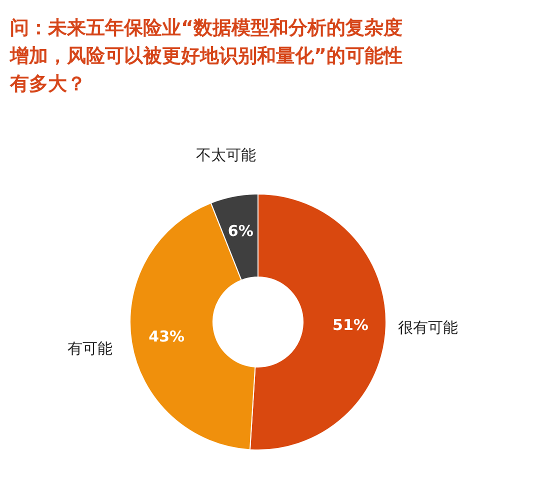 This screenshot has width=558, height=480. What do you see at coordinates (226, 155) in the screenshot?
I see `slice-label: 不太可能` at bounding box center [226, 155].